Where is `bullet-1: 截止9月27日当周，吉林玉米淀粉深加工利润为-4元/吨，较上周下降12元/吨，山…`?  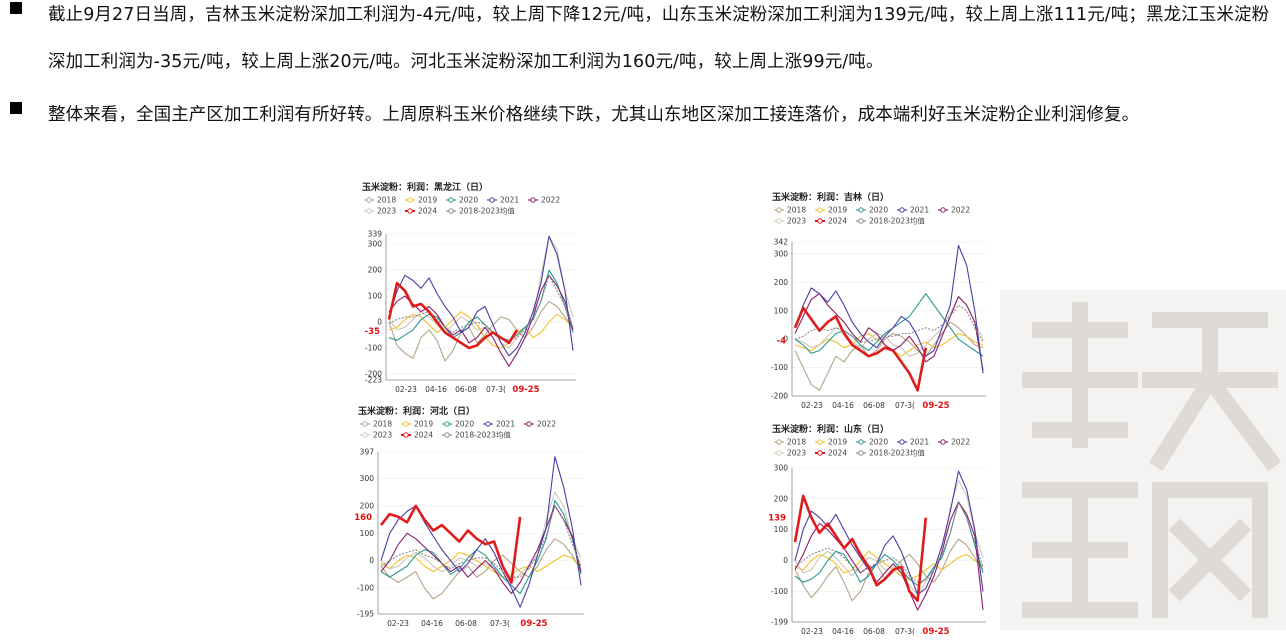
bullet-1: 截止9月27日当周，吉林玉米淀粉深加工利润为-4元/吨，较上周下降12元/吨，山… is located at coordinates (645, 43).